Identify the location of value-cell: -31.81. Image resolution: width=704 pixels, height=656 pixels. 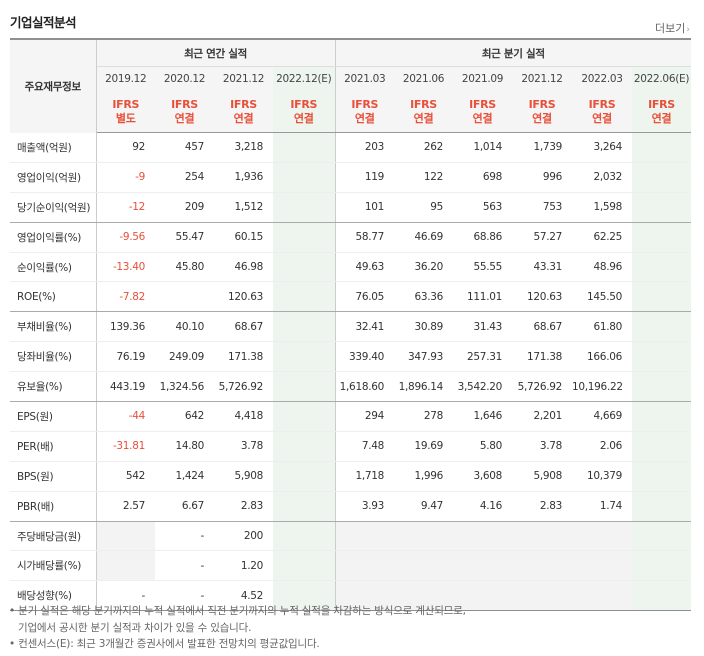
(125, 446).